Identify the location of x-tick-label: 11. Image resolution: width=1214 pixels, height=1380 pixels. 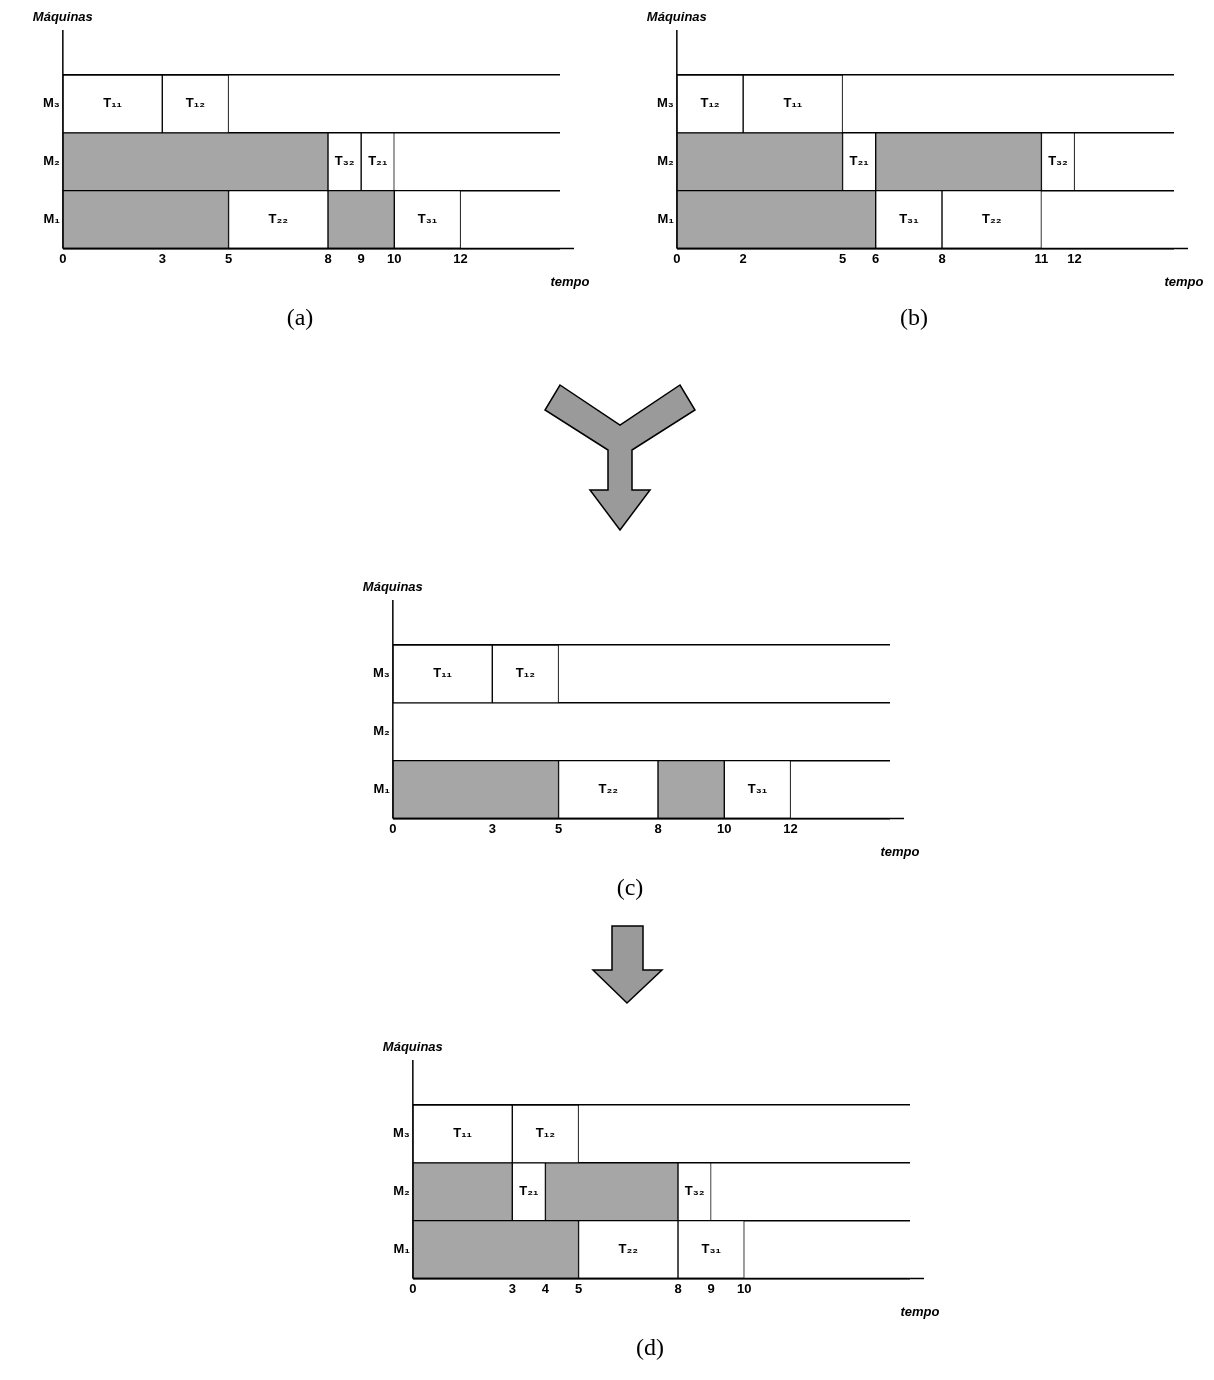
(1041, 258).